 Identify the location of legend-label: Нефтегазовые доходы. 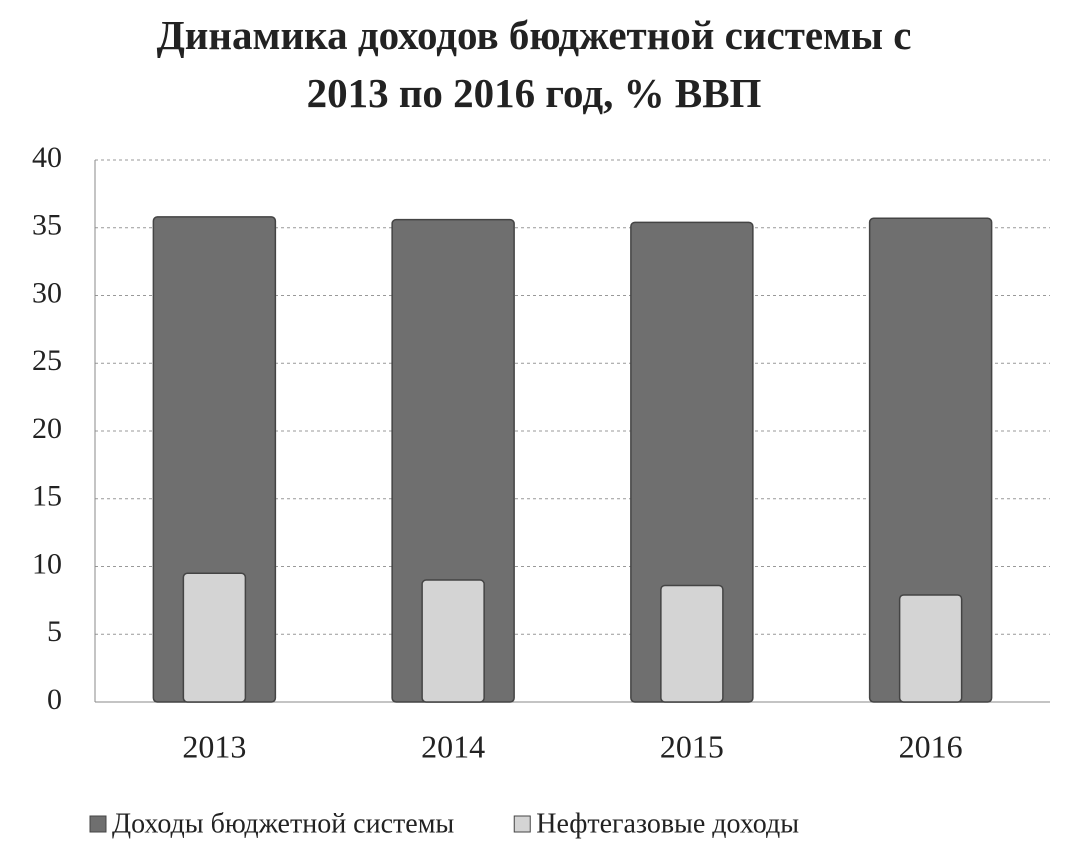
(667, 823).